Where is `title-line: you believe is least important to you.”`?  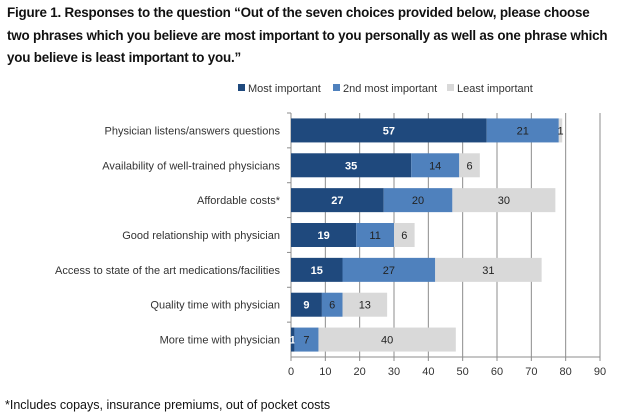 title-line: you believe is least important to you.” is located at coordinates (124, 57).